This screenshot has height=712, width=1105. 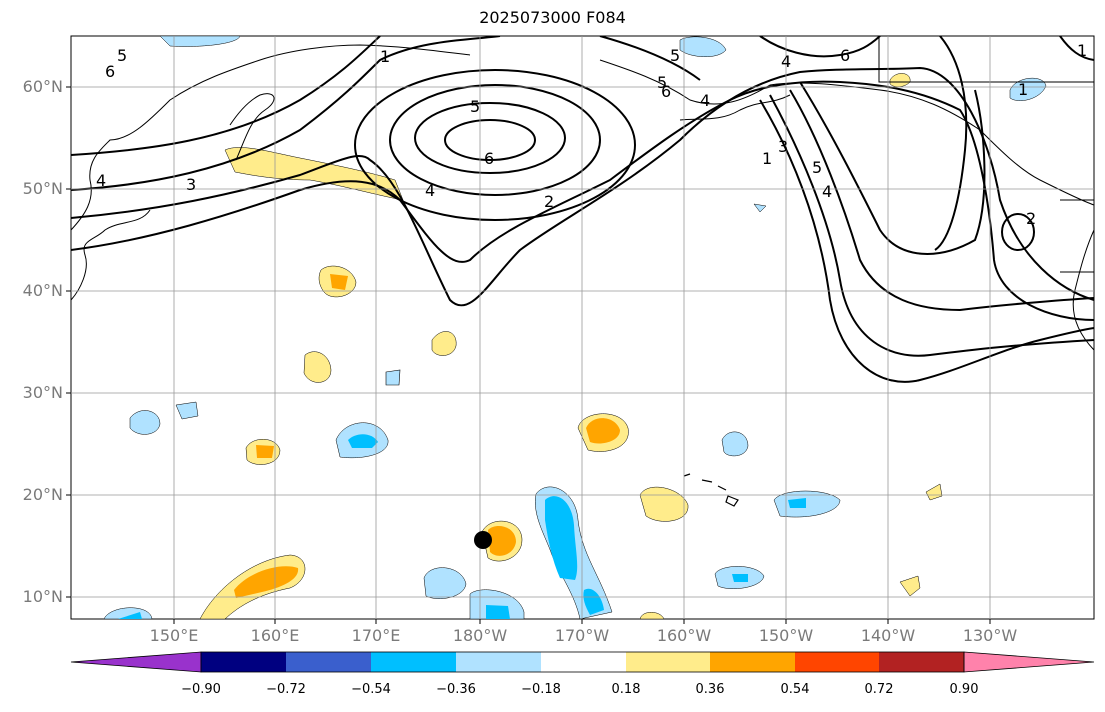 I want to click on colorbar-frame, so click(x=582, y=662).